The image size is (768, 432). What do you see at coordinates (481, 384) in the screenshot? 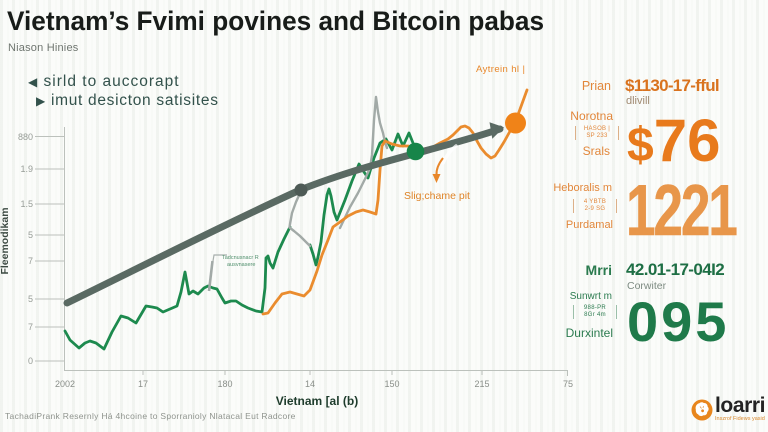
I see `svg-text: 215` at bounding box center [481, 384].